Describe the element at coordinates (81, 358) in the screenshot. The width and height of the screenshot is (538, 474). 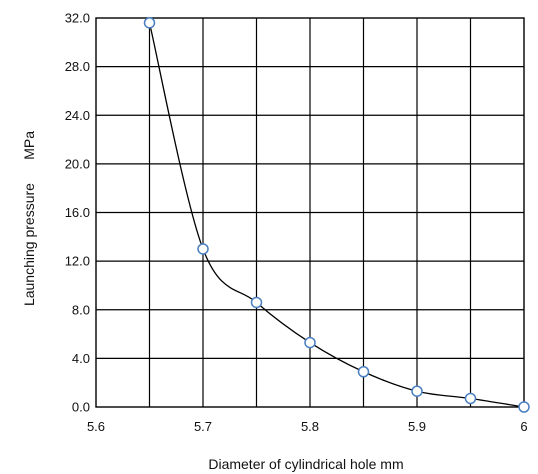
I see `y-tick-label: 4.0` at that location.